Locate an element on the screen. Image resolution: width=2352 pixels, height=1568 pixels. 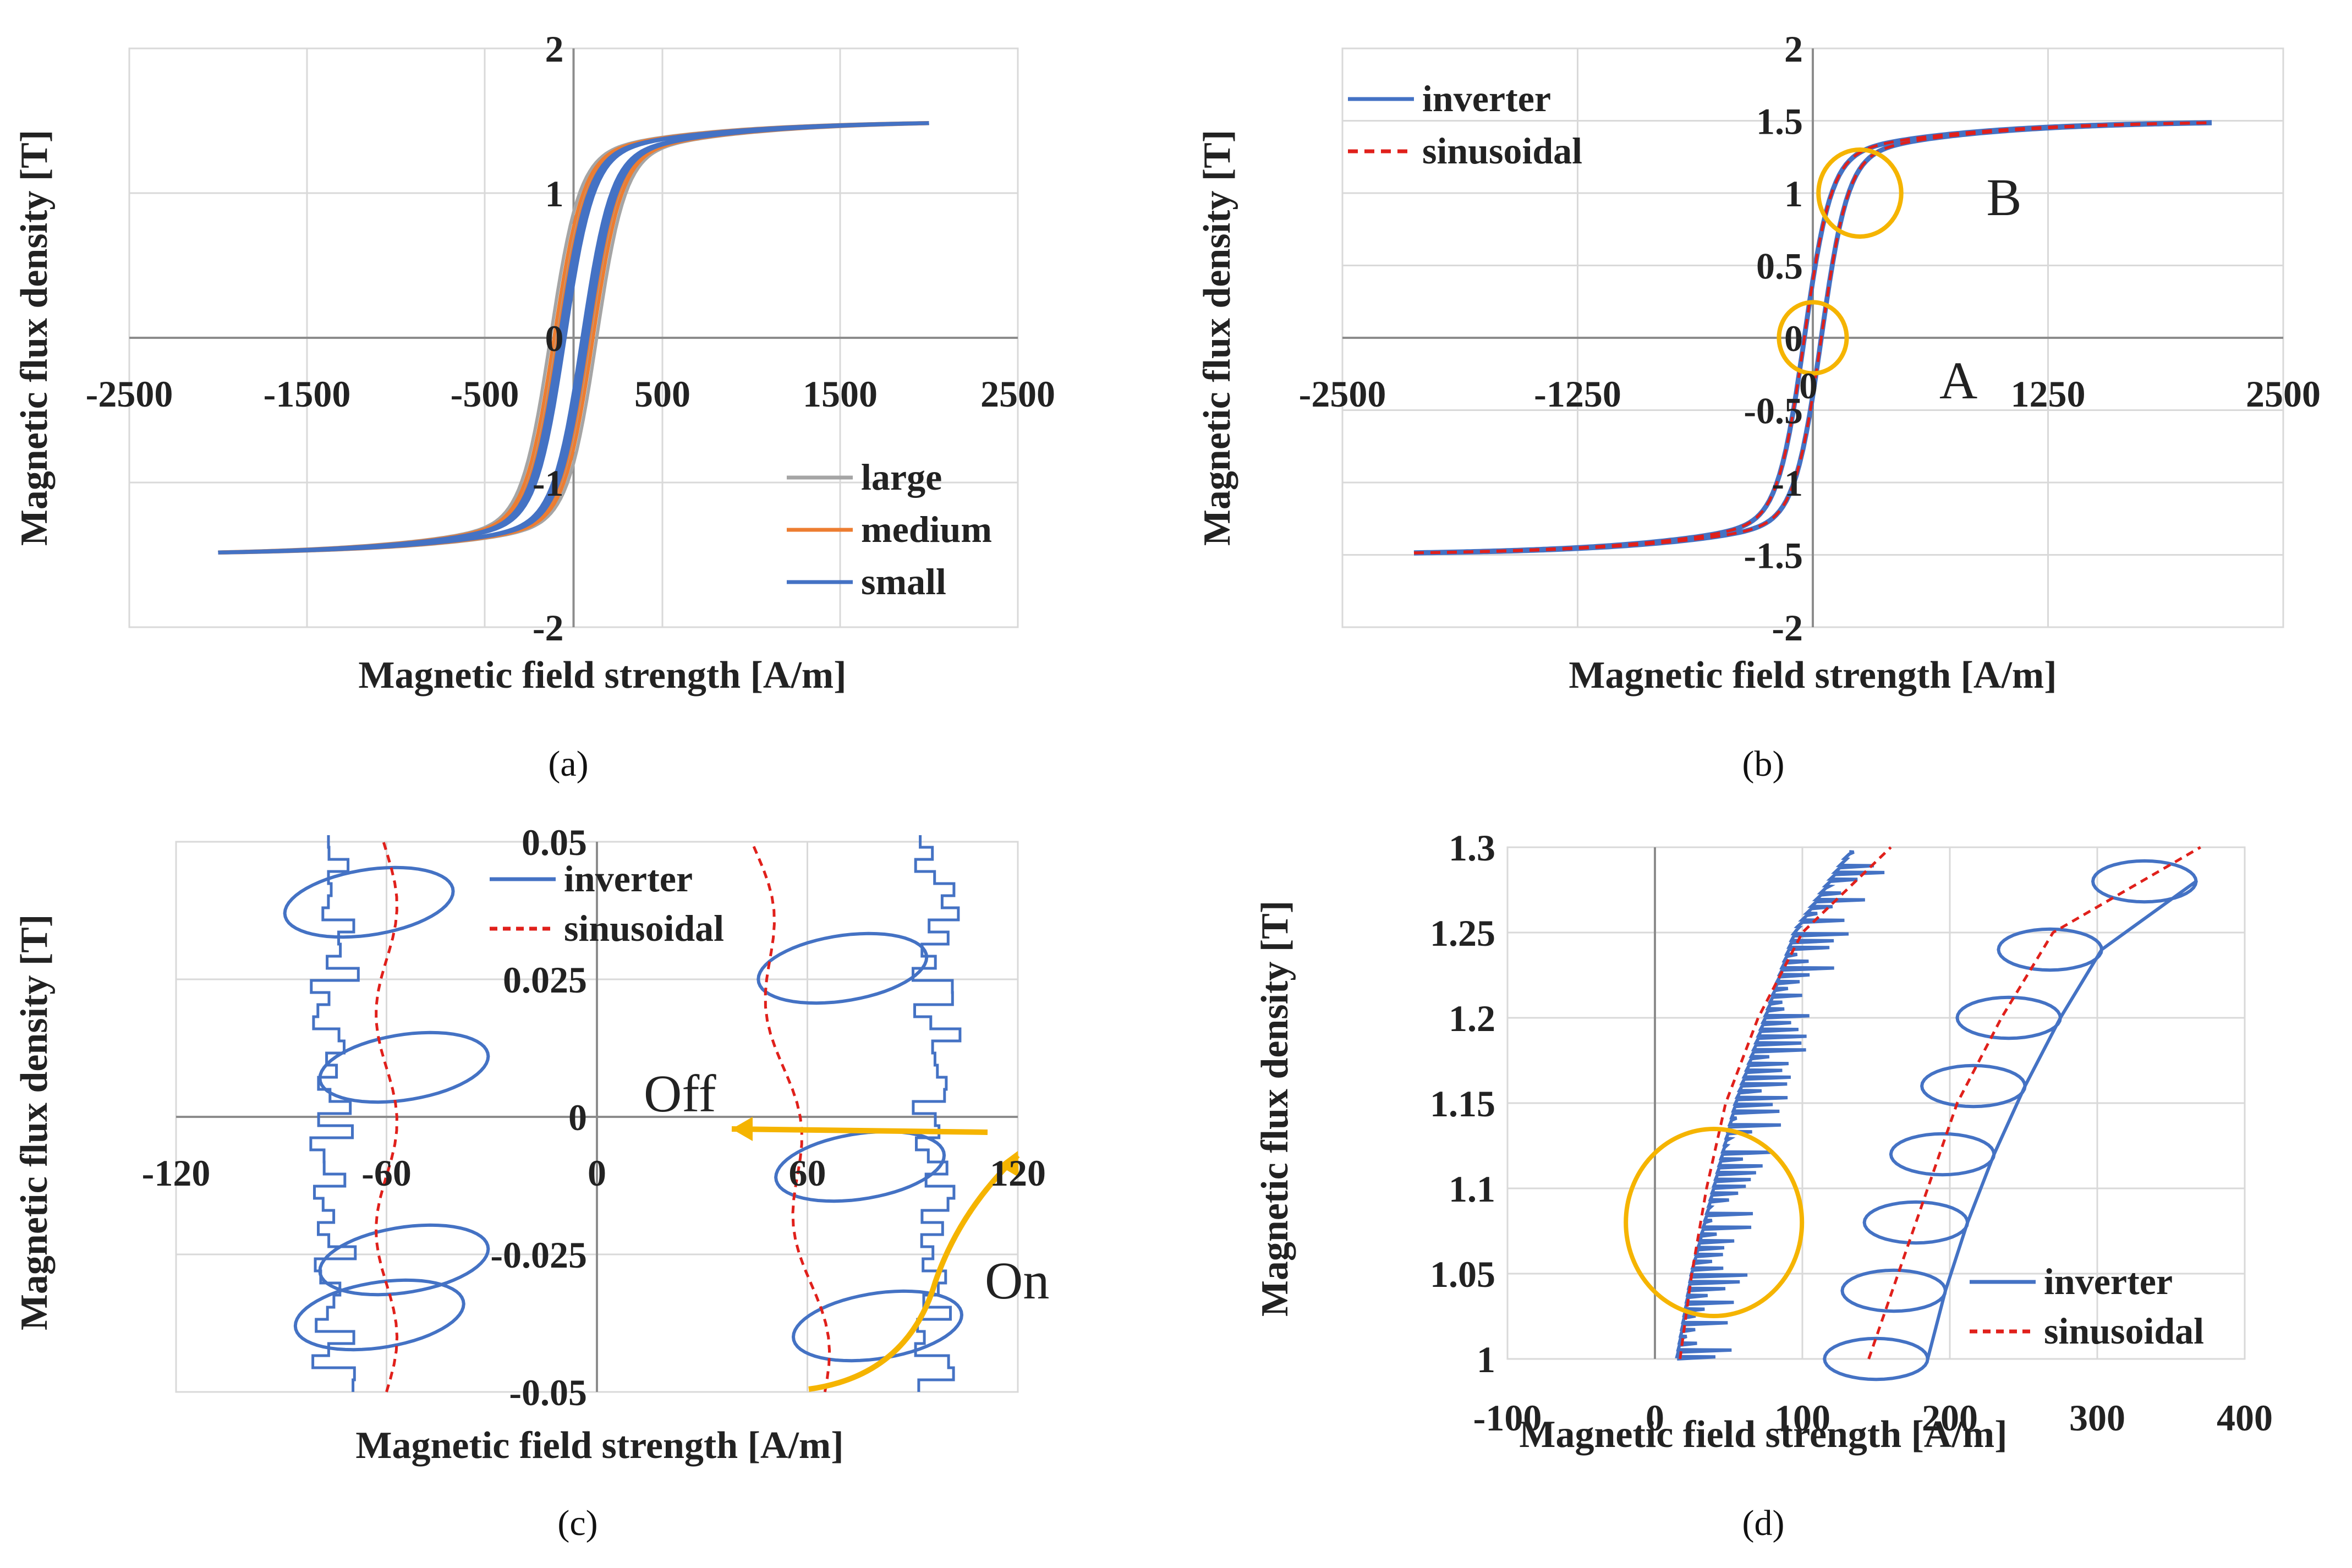
annotation-off-arrow is located at coordinates (859, 1130).